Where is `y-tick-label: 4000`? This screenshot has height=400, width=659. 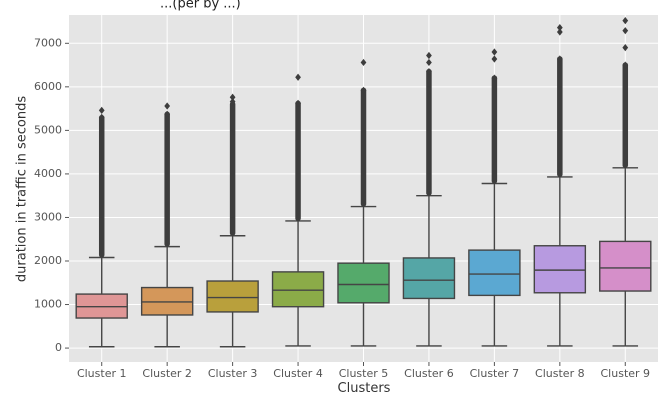
y-tick-label: 4000 is located at coordinates (48, 173).